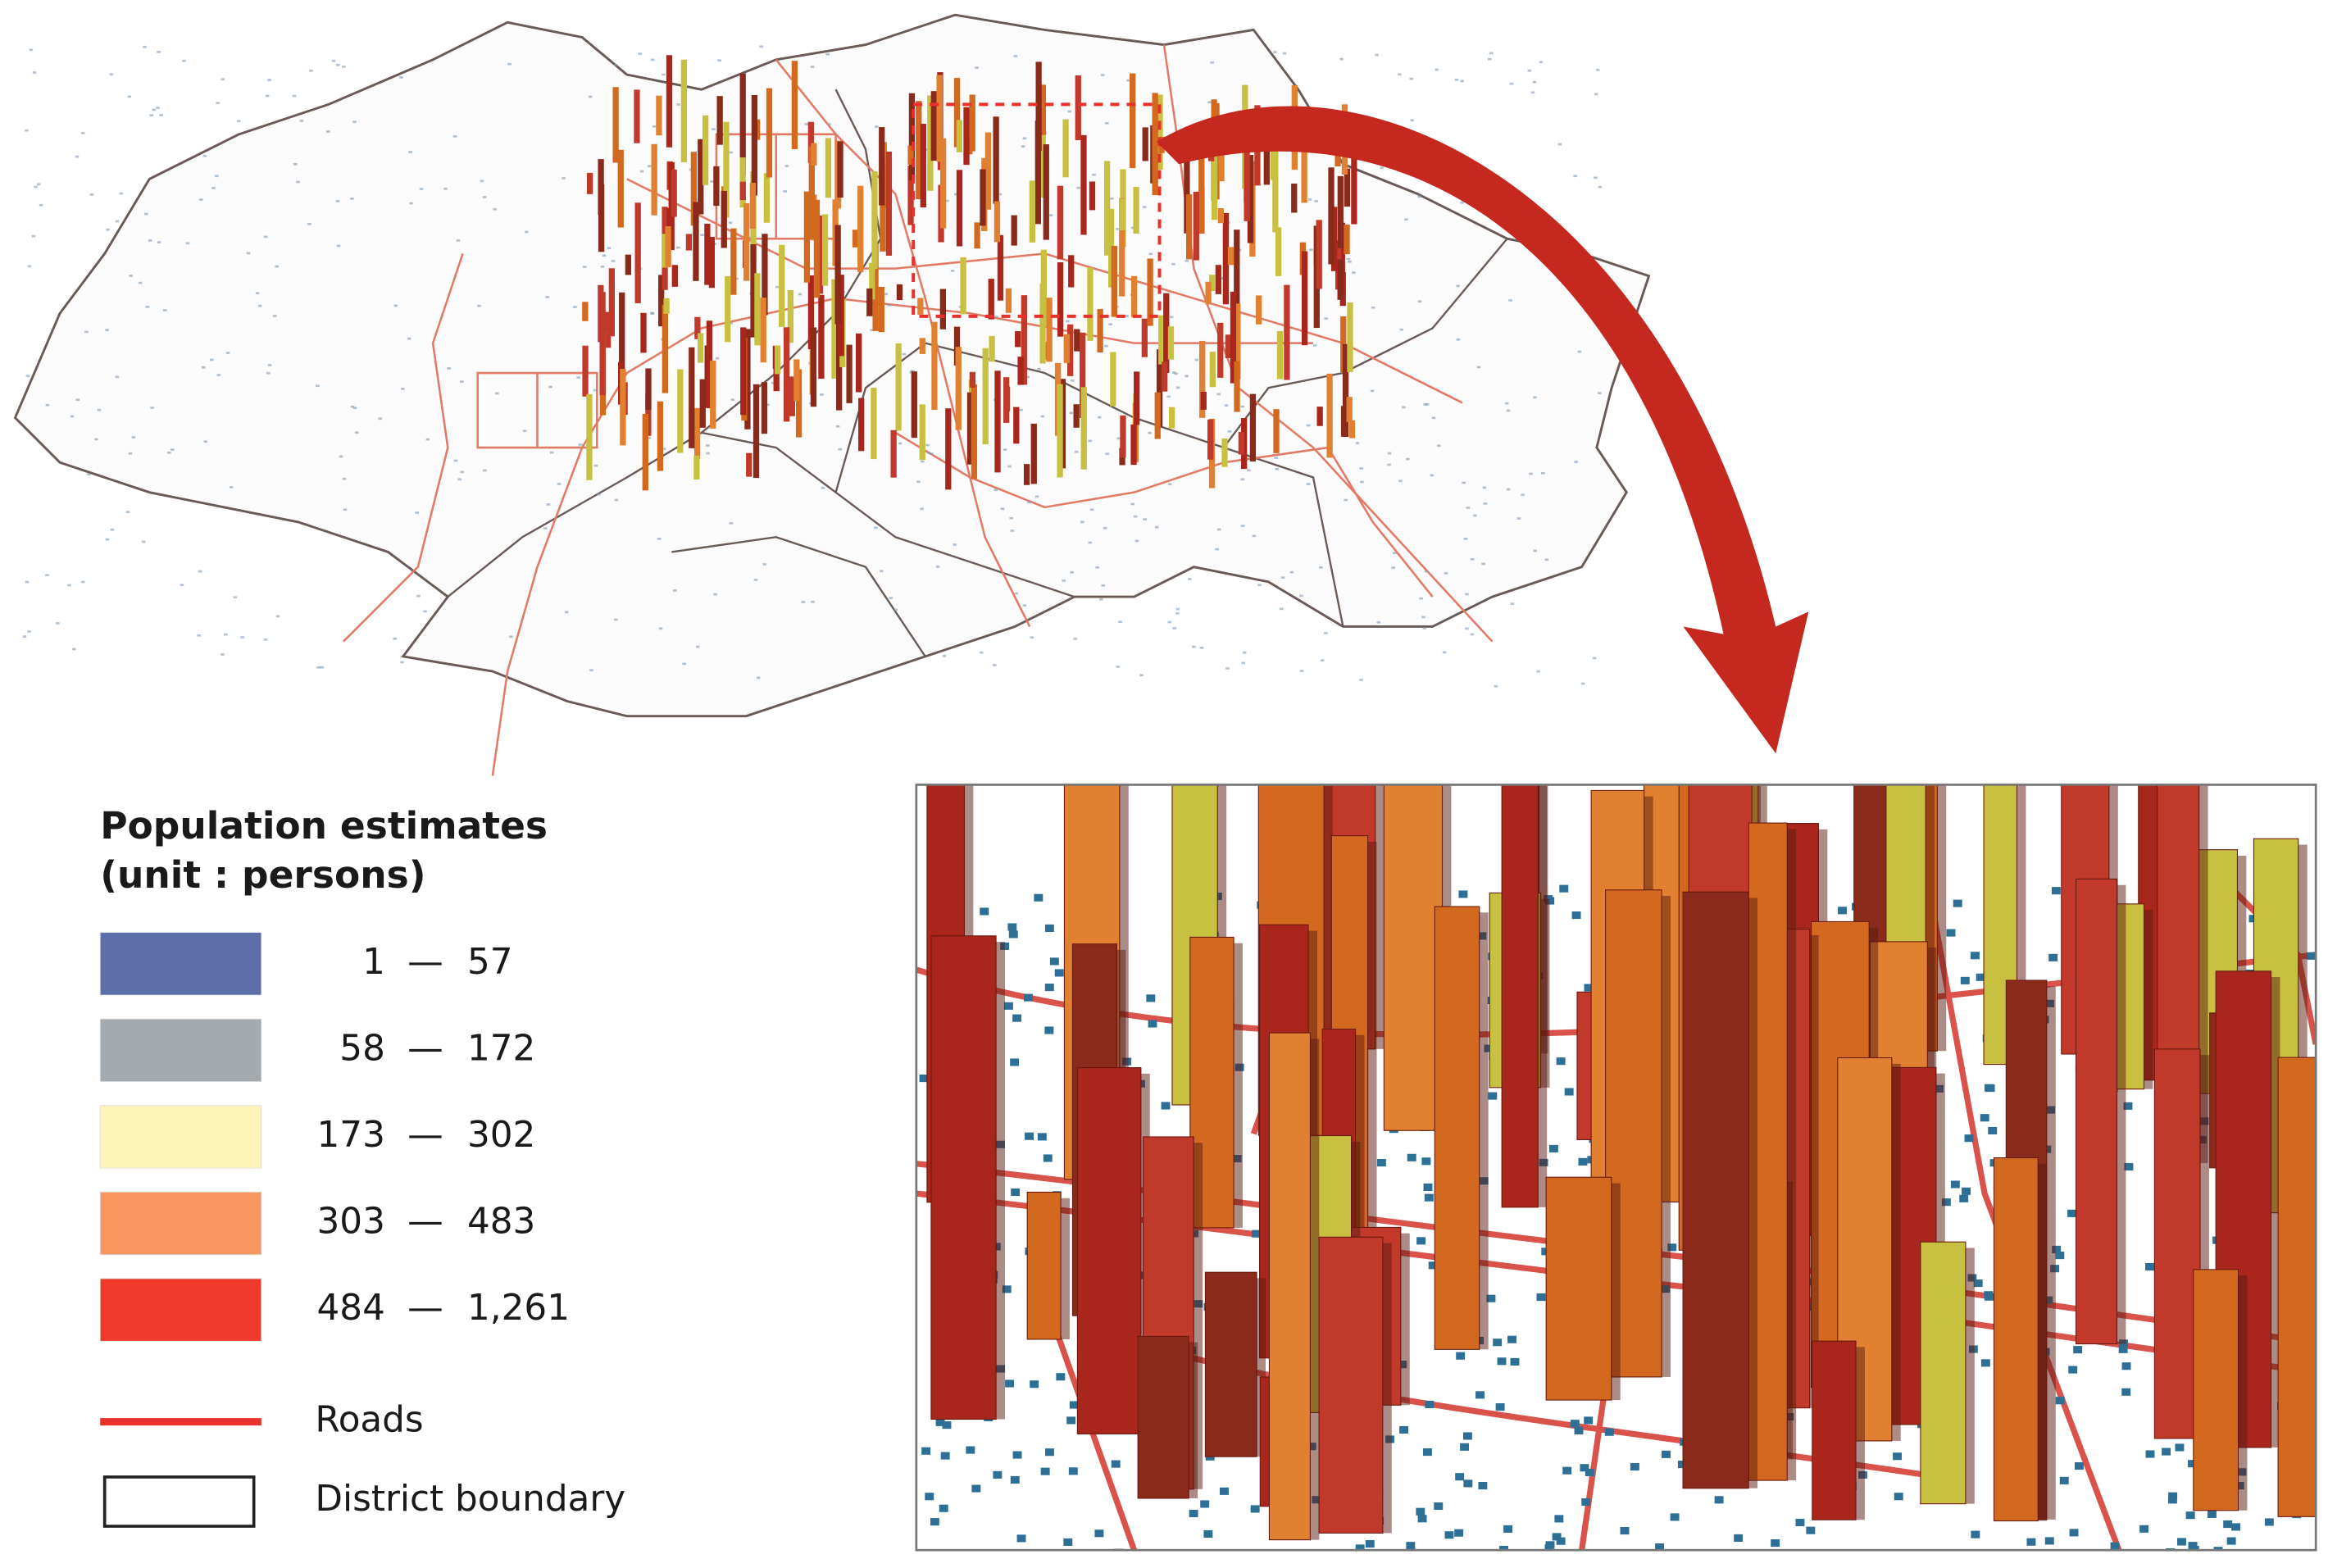 The width and height of the screenshot is (2328, 1568). I want to click on boundary-swatch, so click(179, 1501).